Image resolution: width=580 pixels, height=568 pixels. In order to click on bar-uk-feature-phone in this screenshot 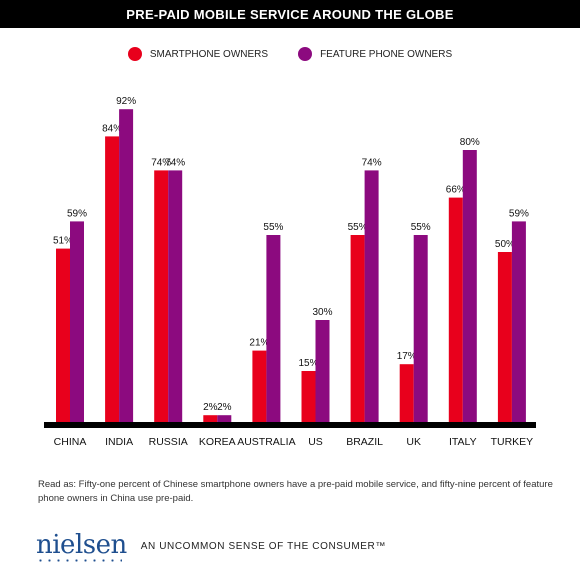, I will do `click(420, 328)`.